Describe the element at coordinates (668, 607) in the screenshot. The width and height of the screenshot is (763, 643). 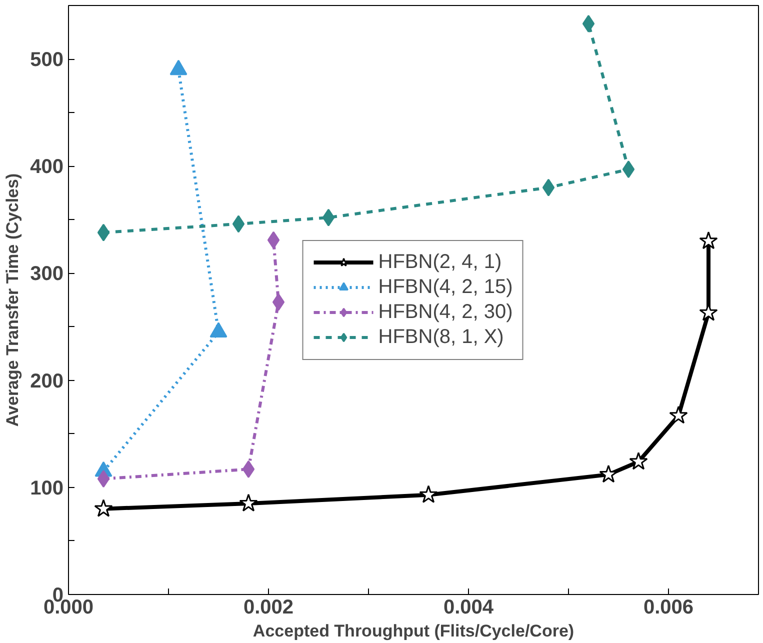
I see `x-tick-label: 0.006` at that location.